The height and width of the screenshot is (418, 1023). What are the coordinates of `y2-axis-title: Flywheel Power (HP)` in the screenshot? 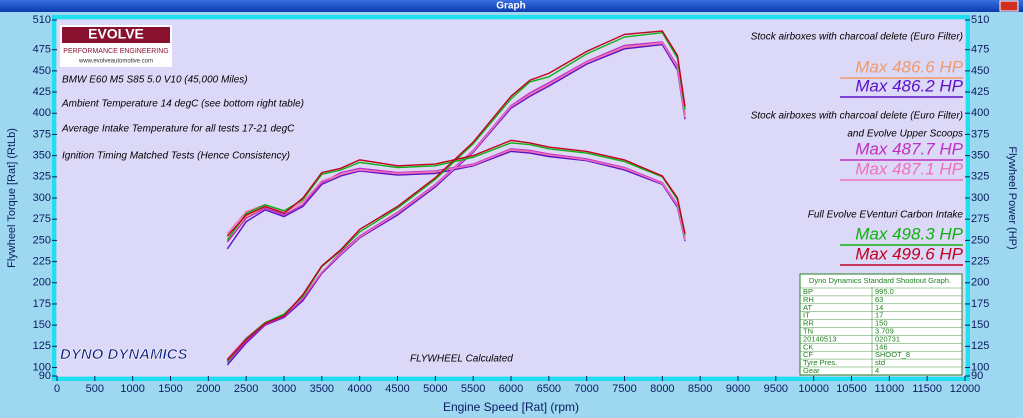 It's located at (1012, 197).